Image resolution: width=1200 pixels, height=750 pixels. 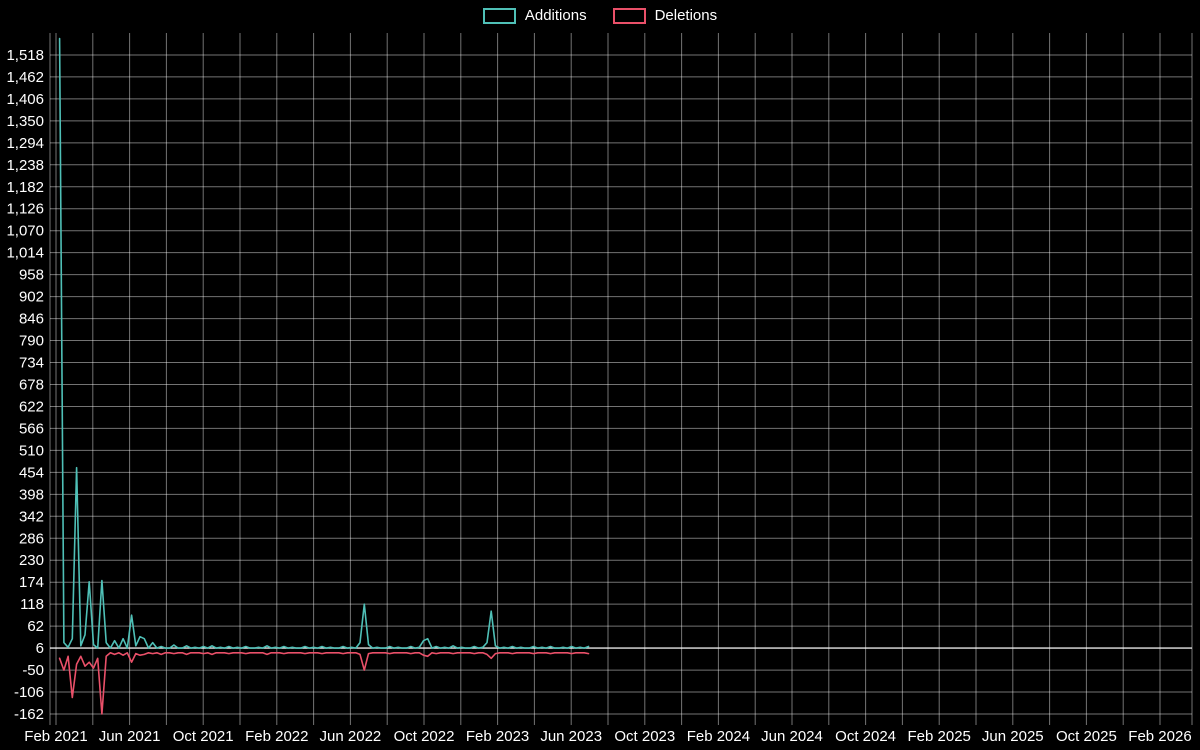 What do you see at coordinates (31, 516) in the screenshot?
I see `y-tick-label: 342` at bounding box center [31, 516].